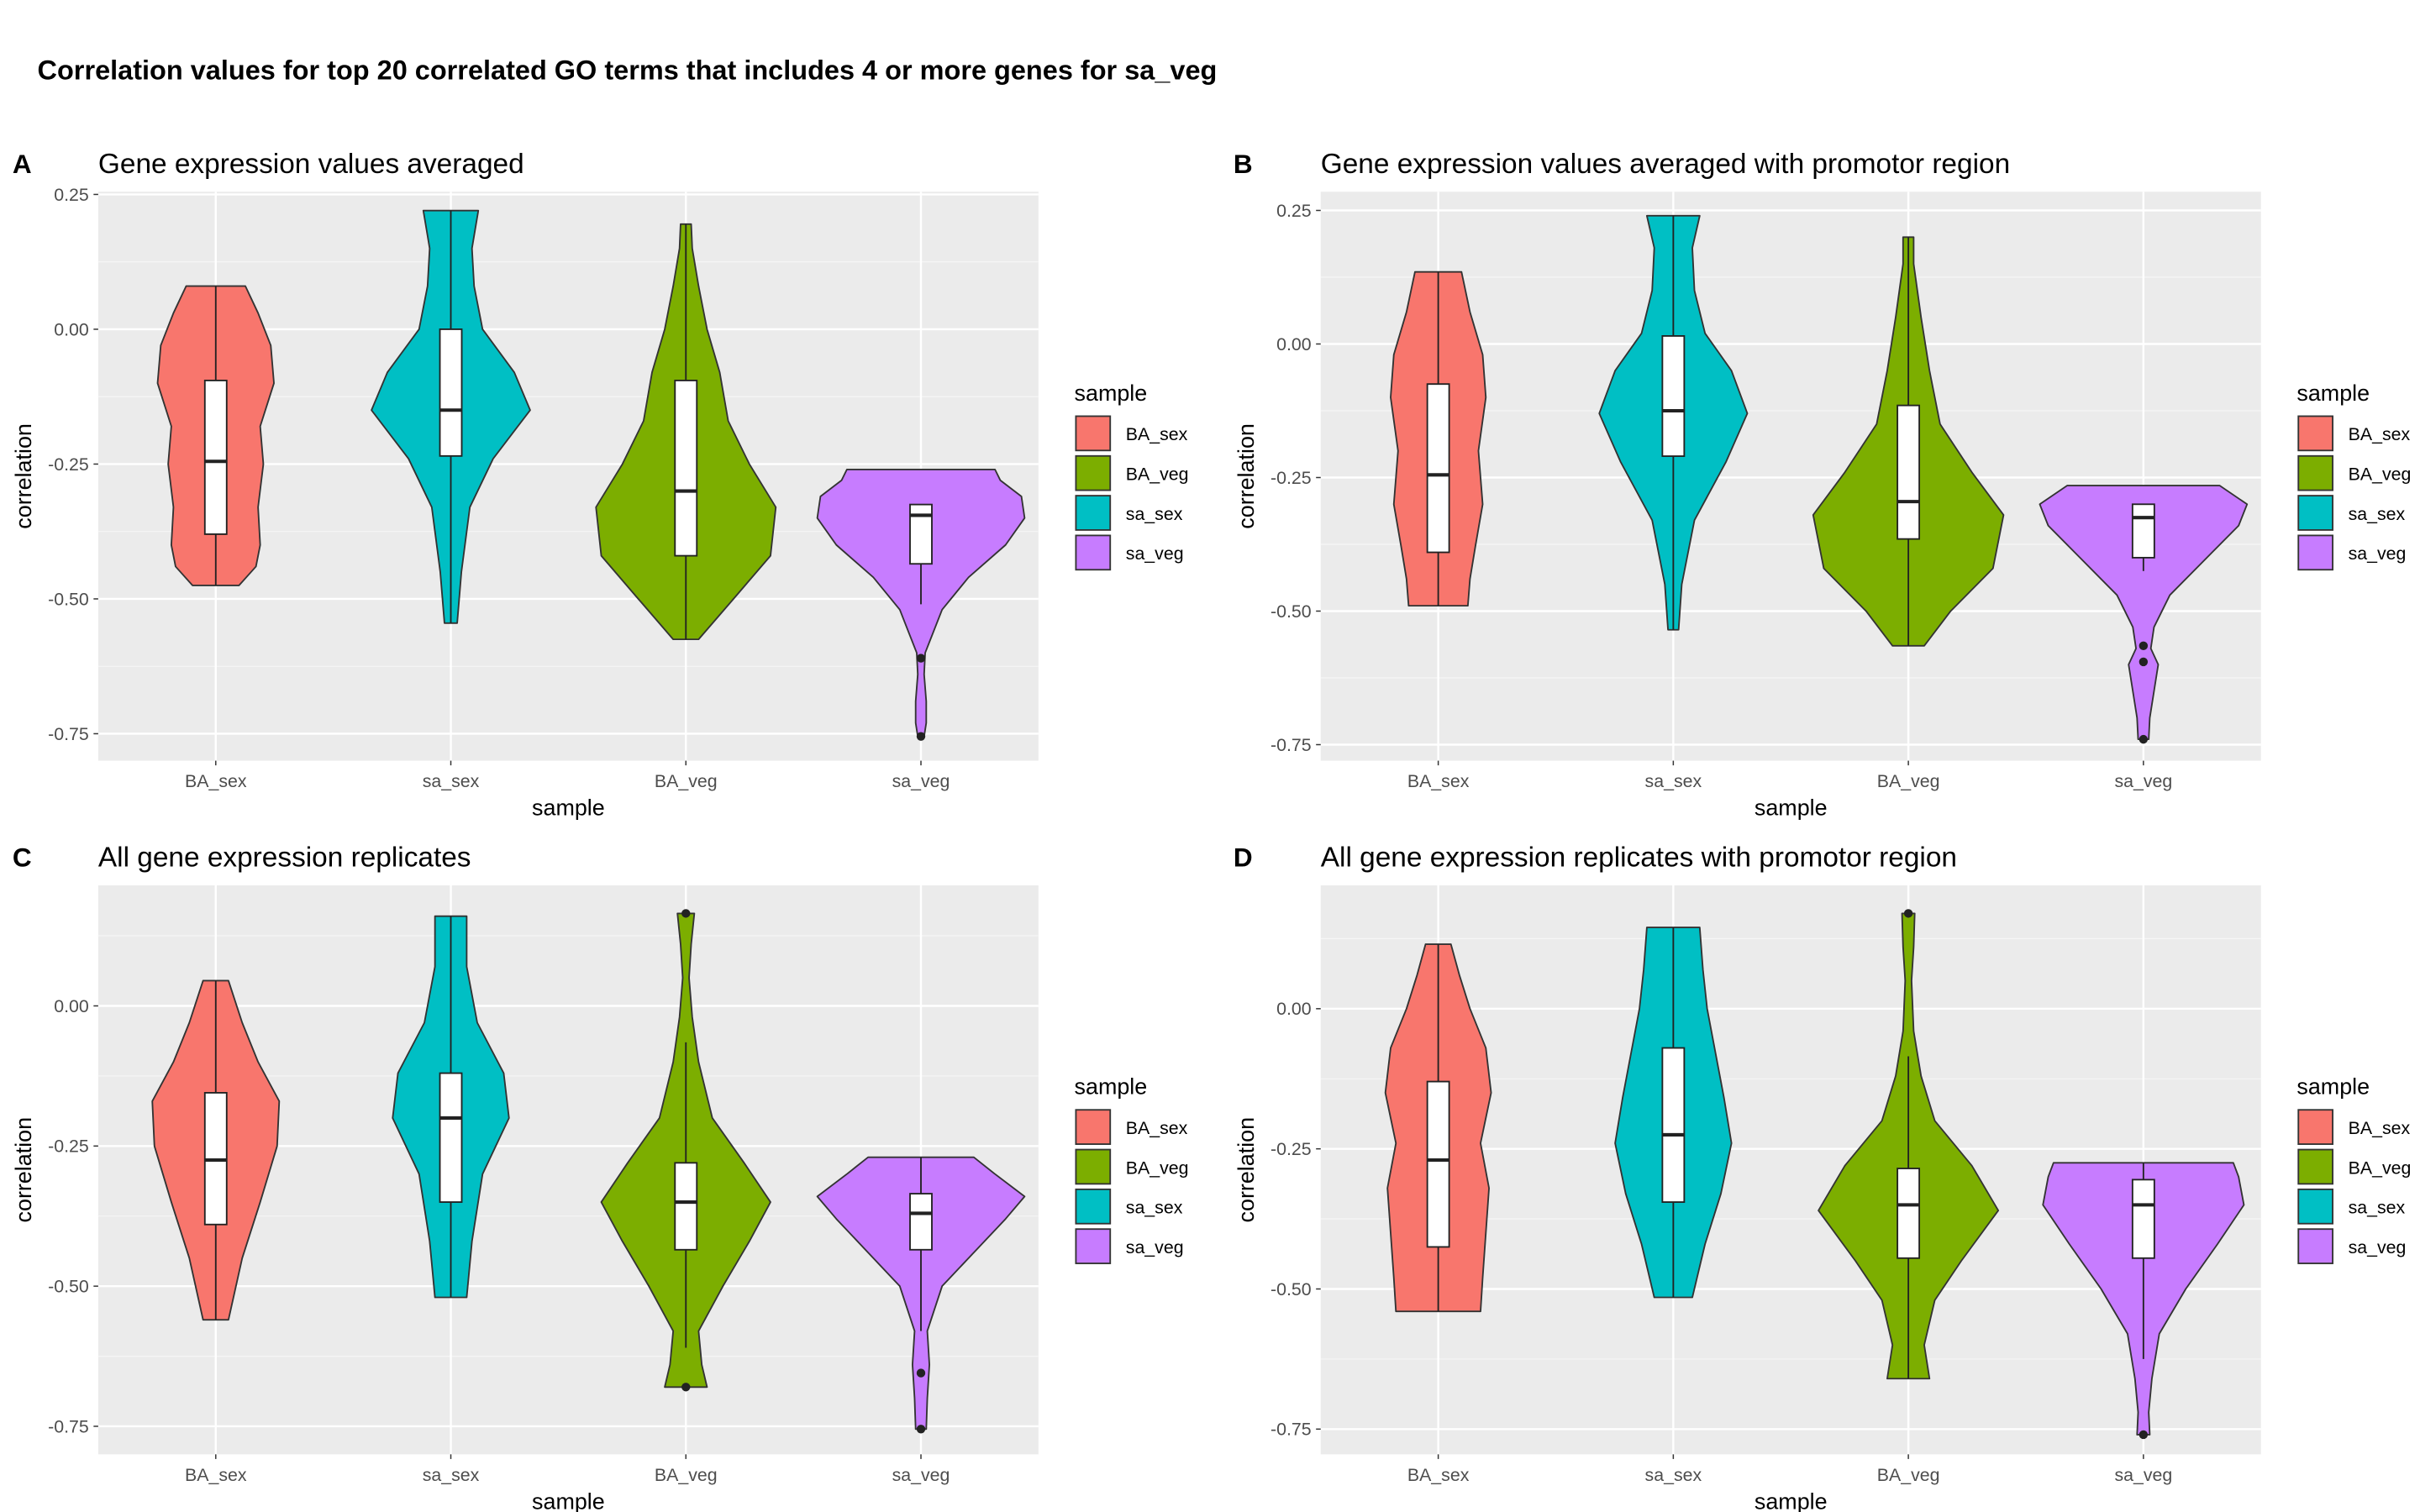 The image size is (2420, 1512). Describe the element at coordinates (1791, 808) in the screenshot. I see `x-axis-title: sample` at that location.